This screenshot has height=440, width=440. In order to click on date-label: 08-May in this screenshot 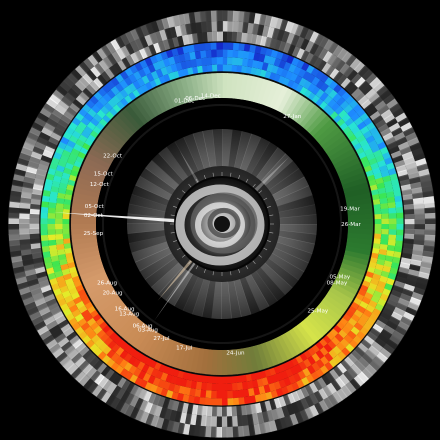, I will do `click(337, 284)`.